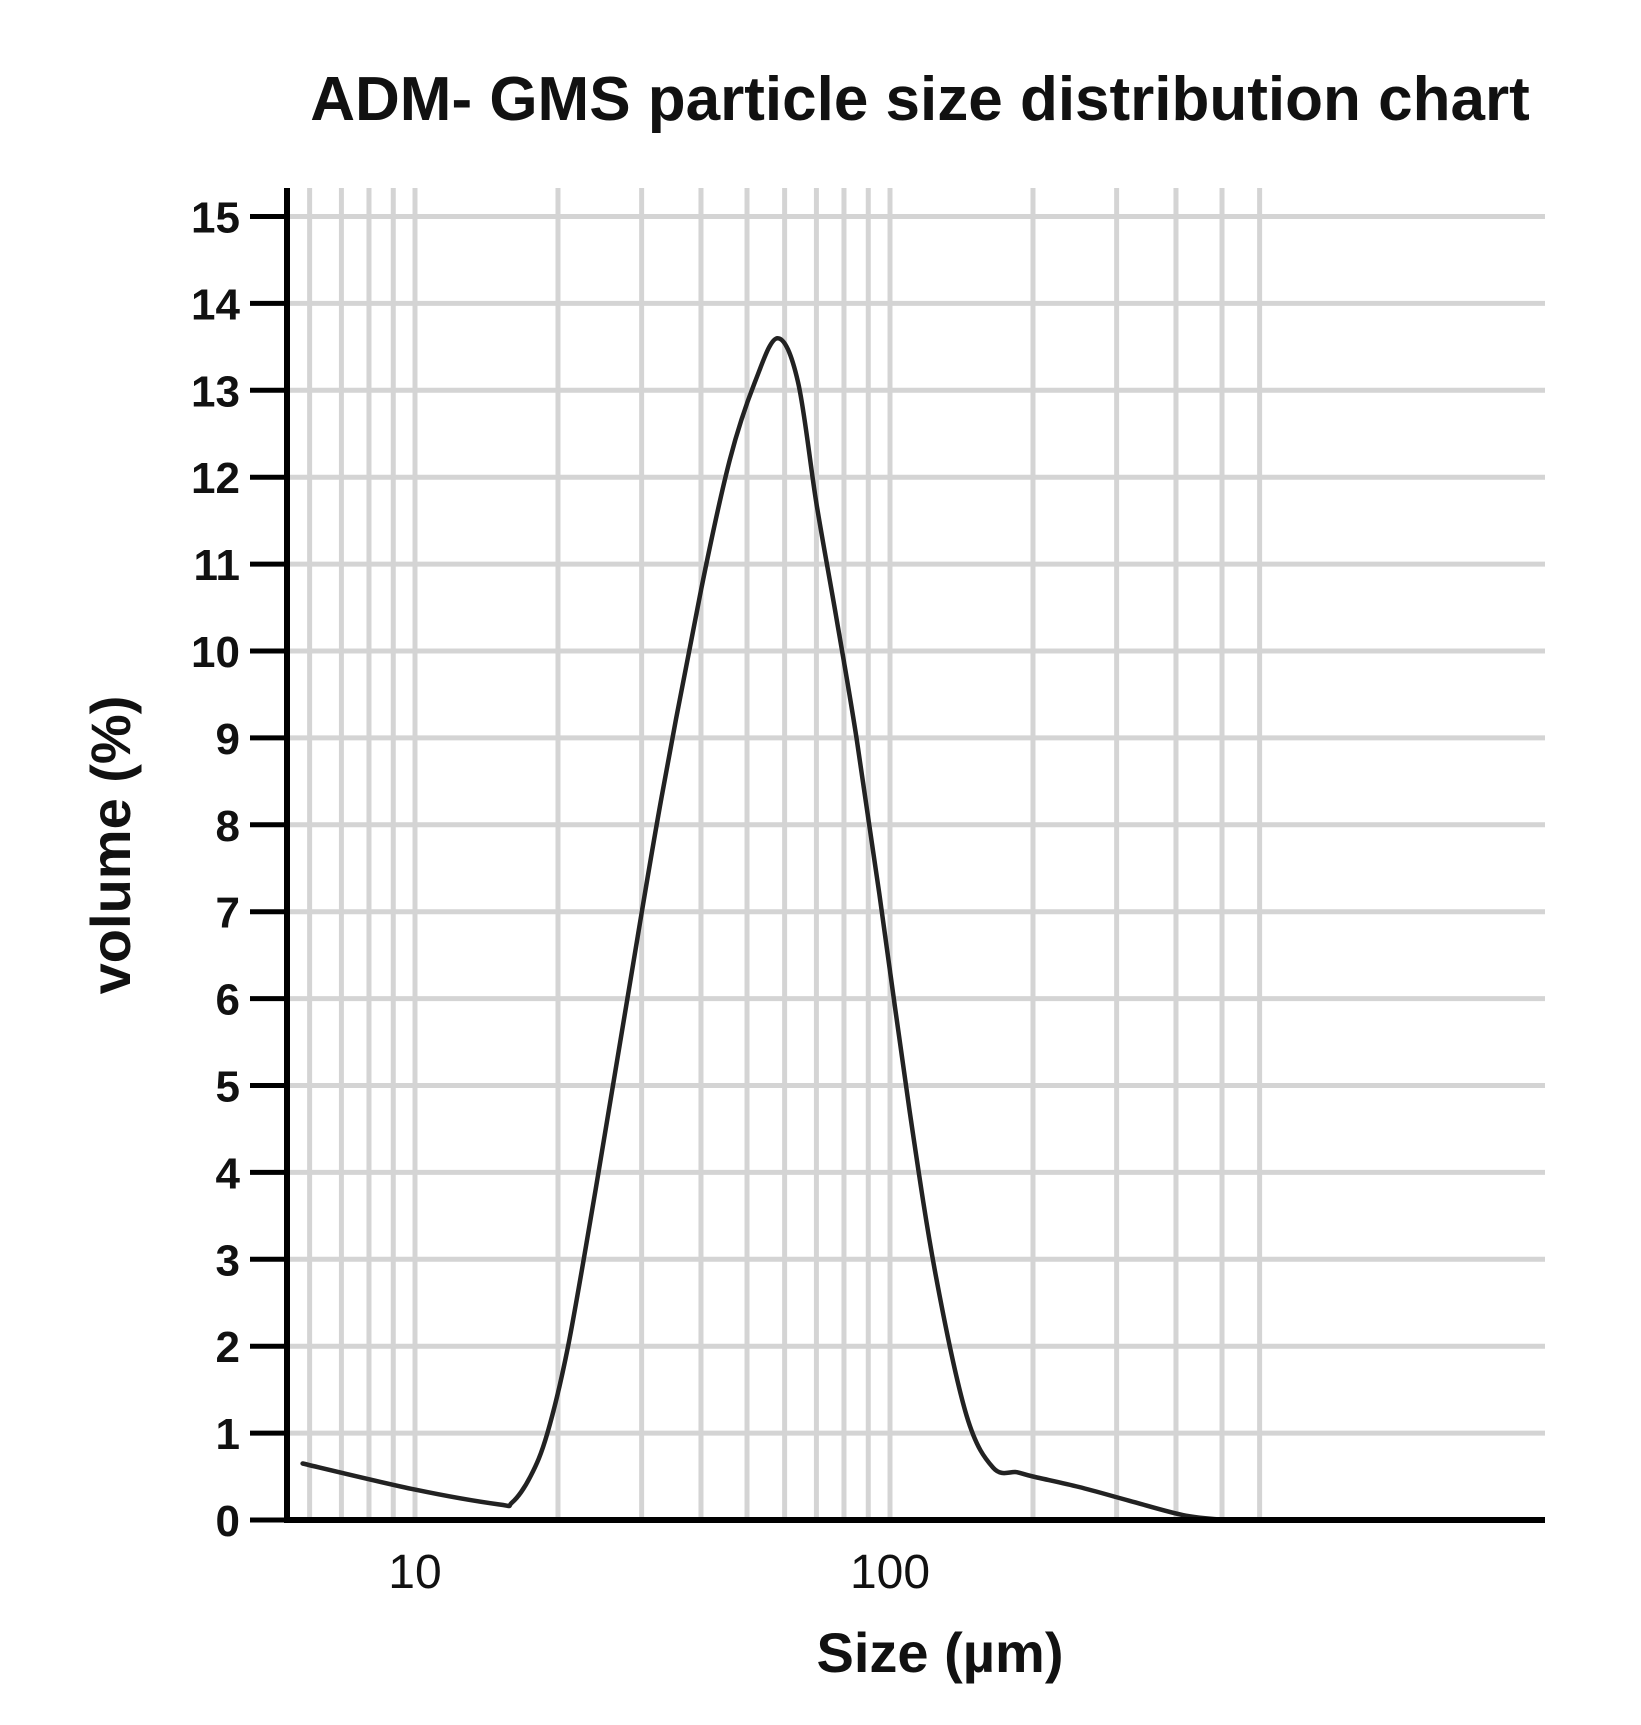 This screenshot has width=1641, height=1725. Describe the element at coordinates (228, 1260) in the screenshot. I see `y-tick-label: 3` at that location.